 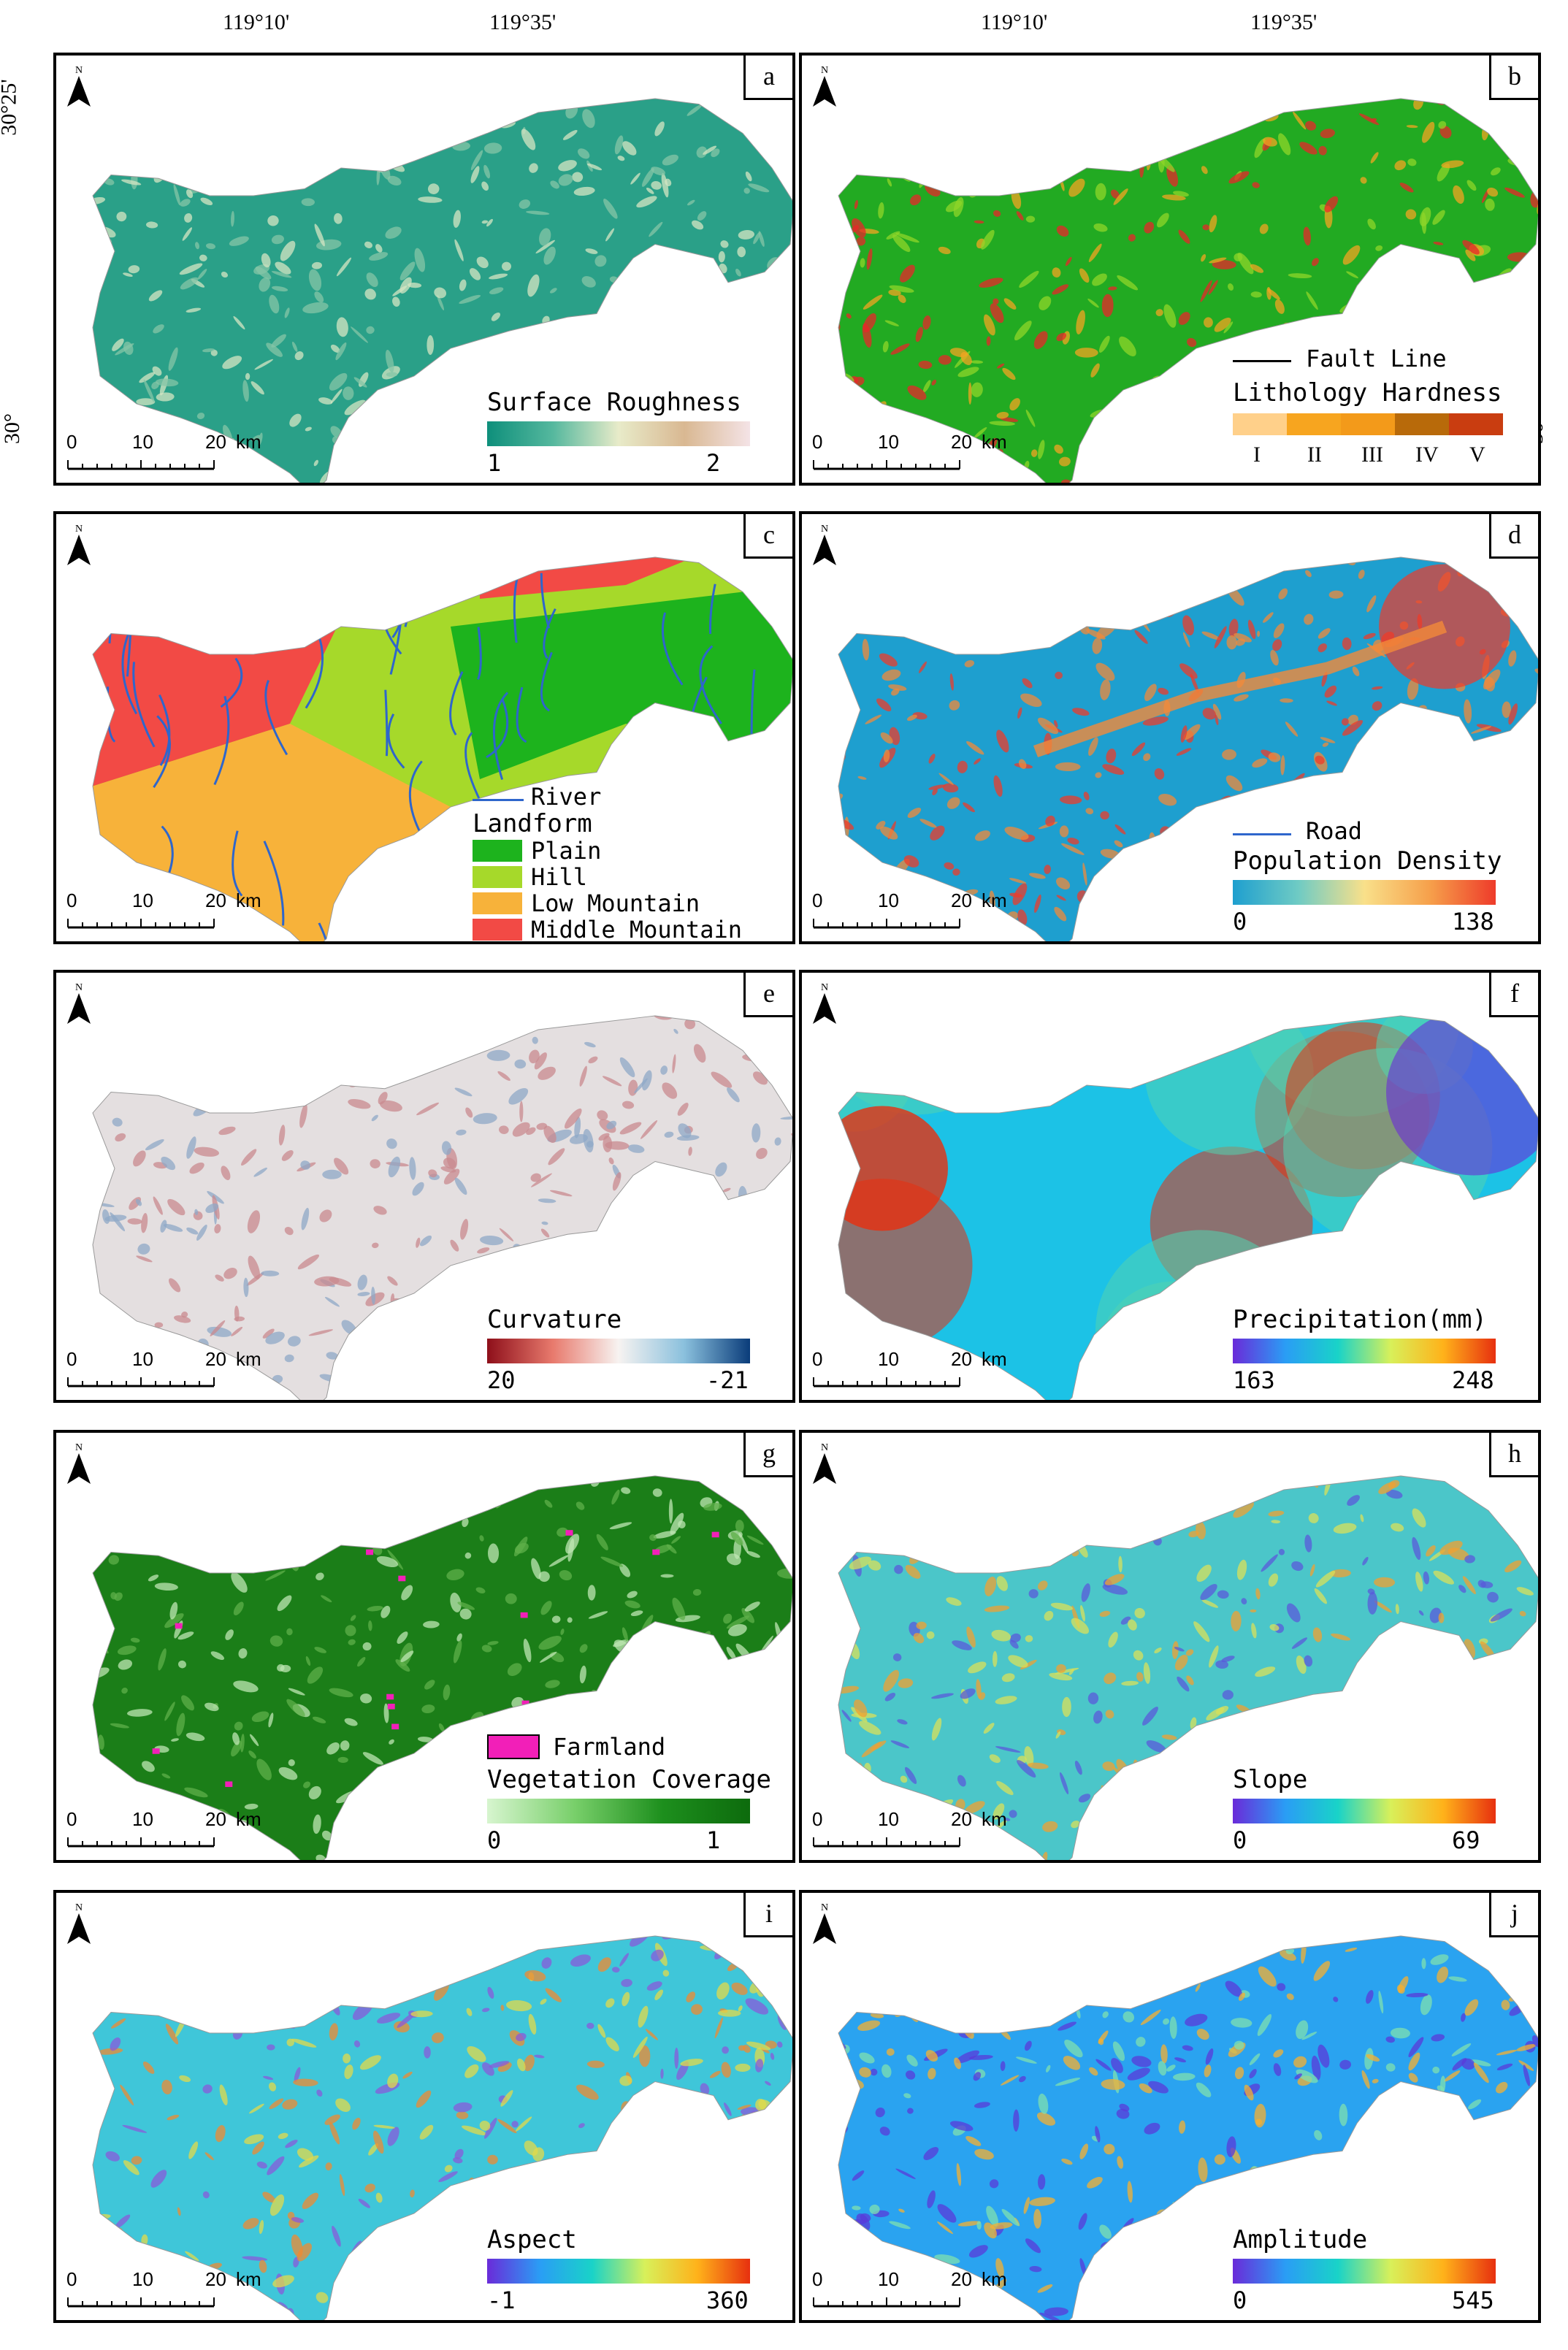 I want to click on panel-letter-a: a, so click(x=767, y=78).